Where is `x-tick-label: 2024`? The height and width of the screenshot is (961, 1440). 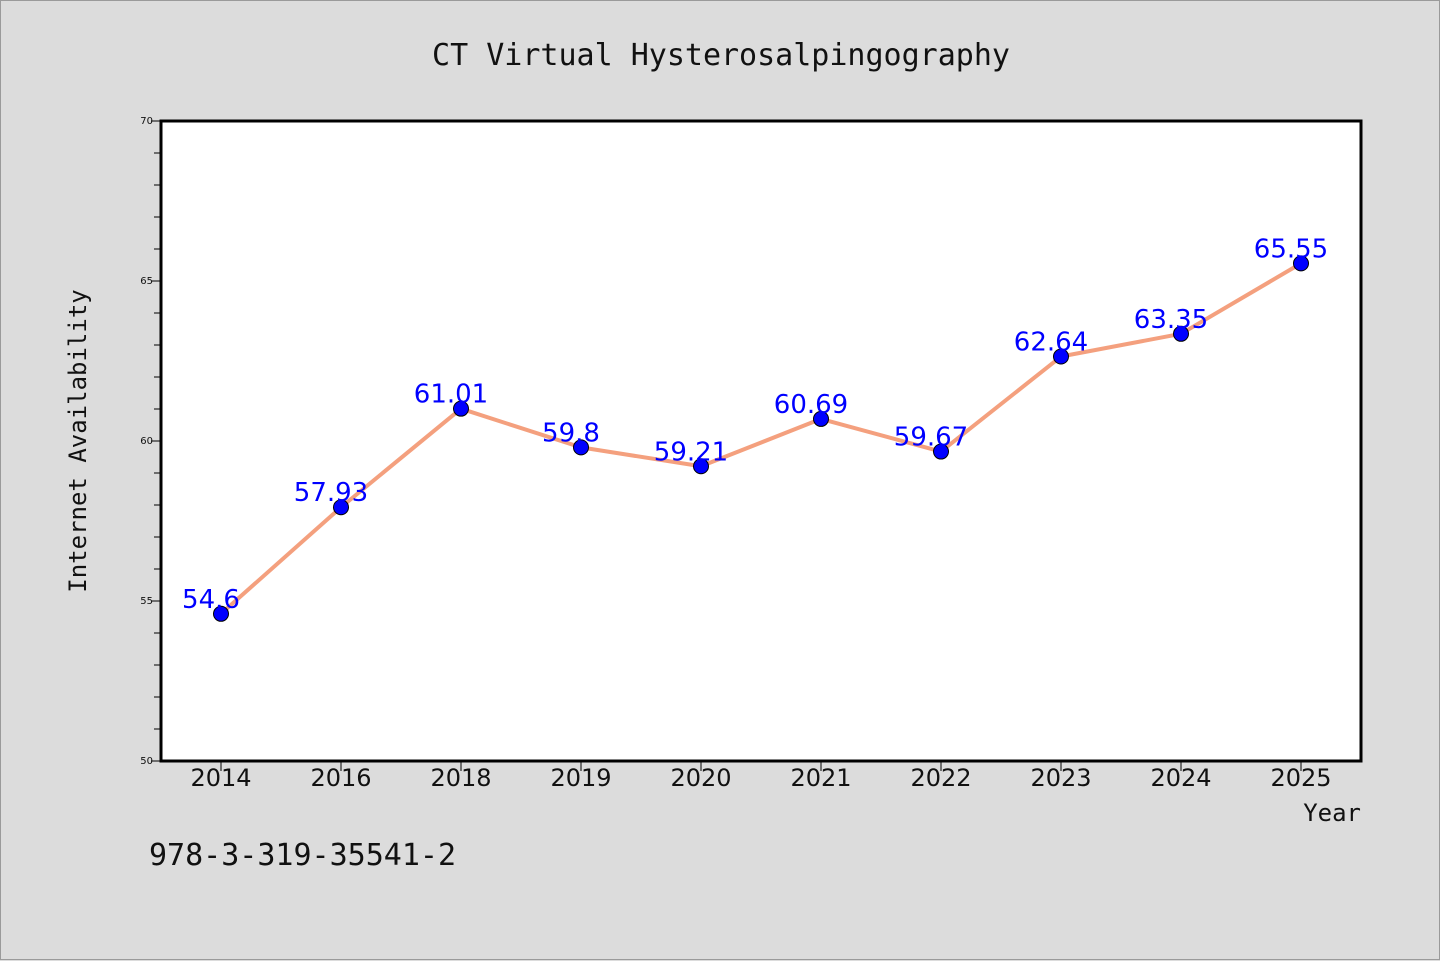 x-tick-label: 2024 is located at coordinates (1180, 778).